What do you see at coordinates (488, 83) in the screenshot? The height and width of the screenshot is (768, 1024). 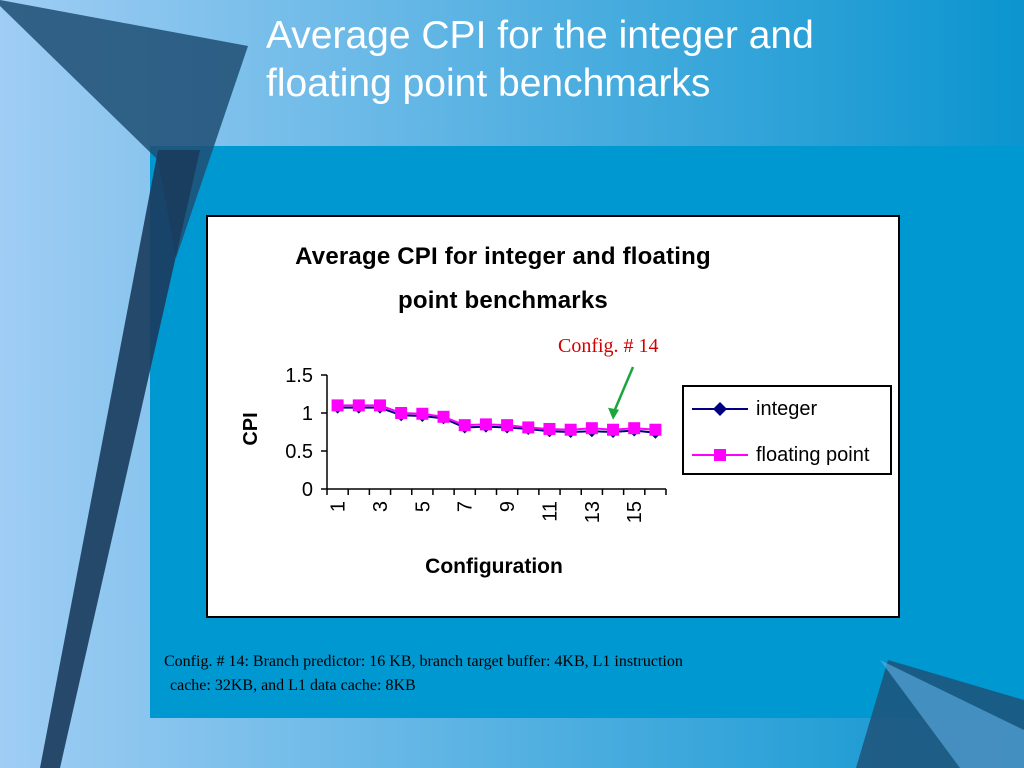 I see `slide-title-line2: floating point benchmarks` at bounding box center [488, 83].